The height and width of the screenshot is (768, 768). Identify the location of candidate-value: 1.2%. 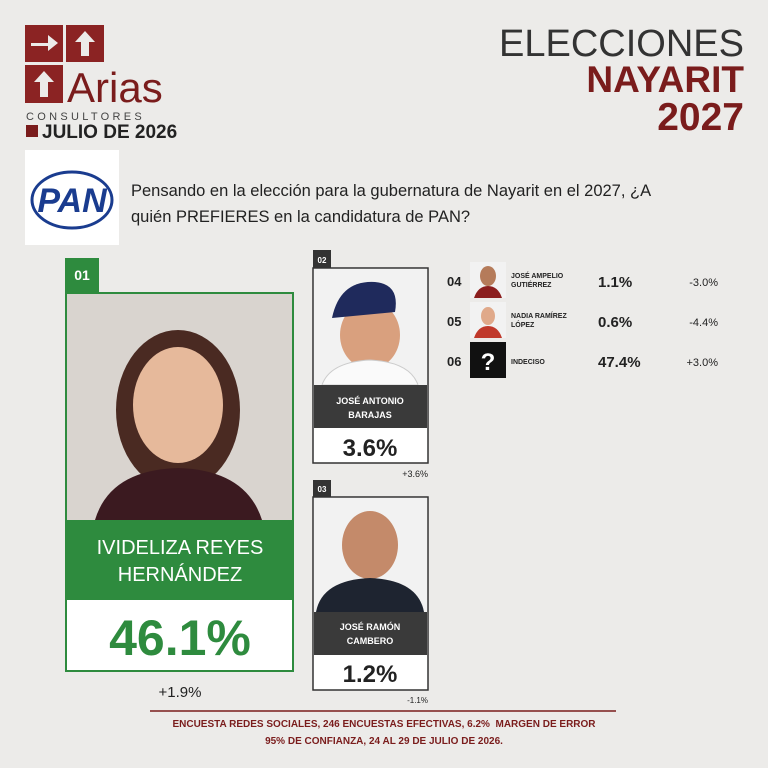
(370, 674).